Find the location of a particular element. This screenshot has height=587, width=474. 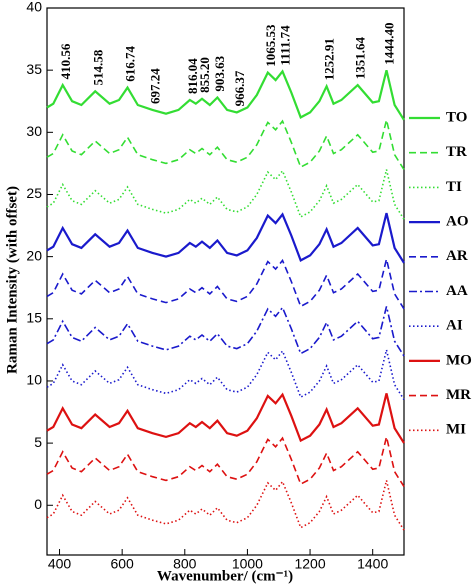

peak-annotation: 816.04 is located at coordinates (192, 76).